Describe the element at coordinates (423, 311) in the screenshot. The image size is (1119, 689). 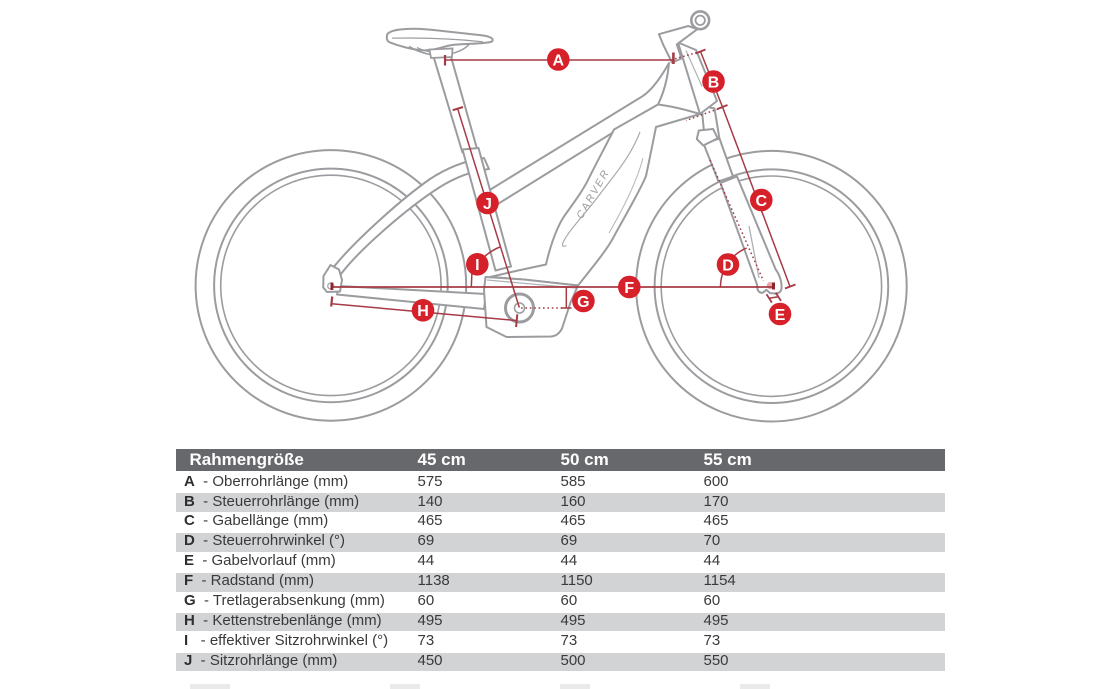
I see `svg-text: H` at that location.